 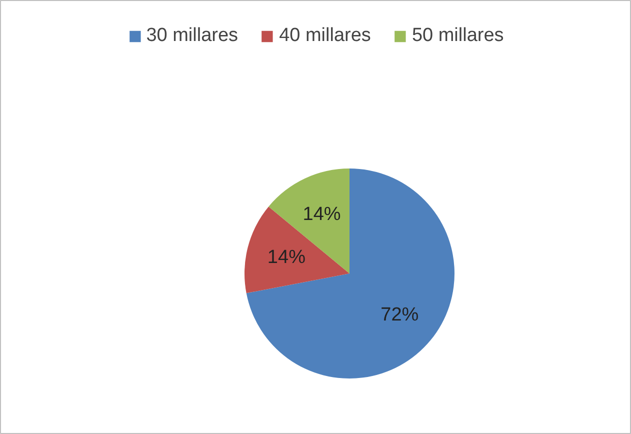 What do you see at coordinates (192, 36) in the screenshot?
I see `legend-label: 30 millares` at bounding box center [192, 36].